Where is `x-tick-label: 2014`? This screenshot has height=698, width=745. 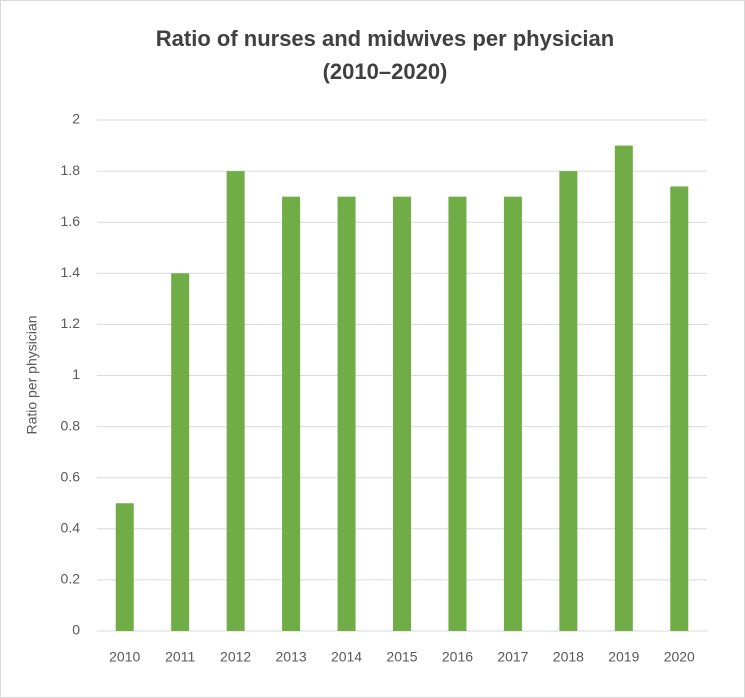 x-tick-label: 2014 is located at coordinates (346, 657).